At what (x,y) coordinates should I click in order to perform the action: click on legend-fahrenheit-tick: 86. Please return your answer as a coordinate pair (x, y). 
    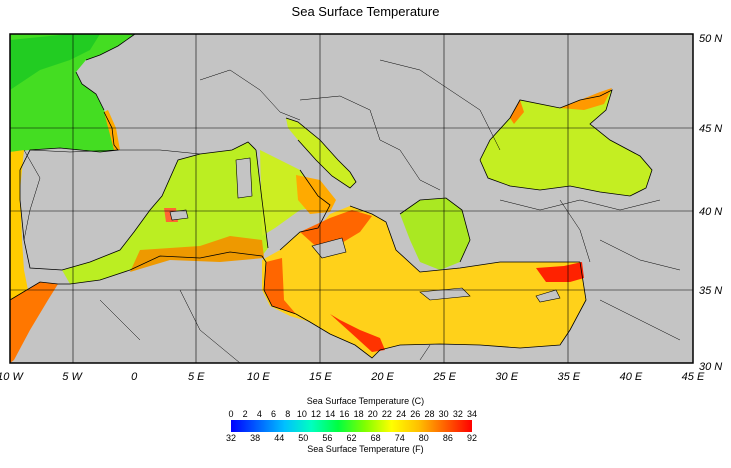
    Looking at the image, I should click on (448, 438).